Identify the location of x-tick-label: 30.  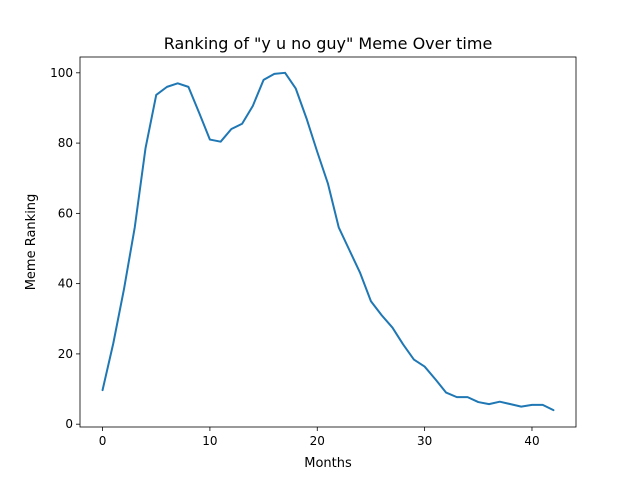
(424, 441).